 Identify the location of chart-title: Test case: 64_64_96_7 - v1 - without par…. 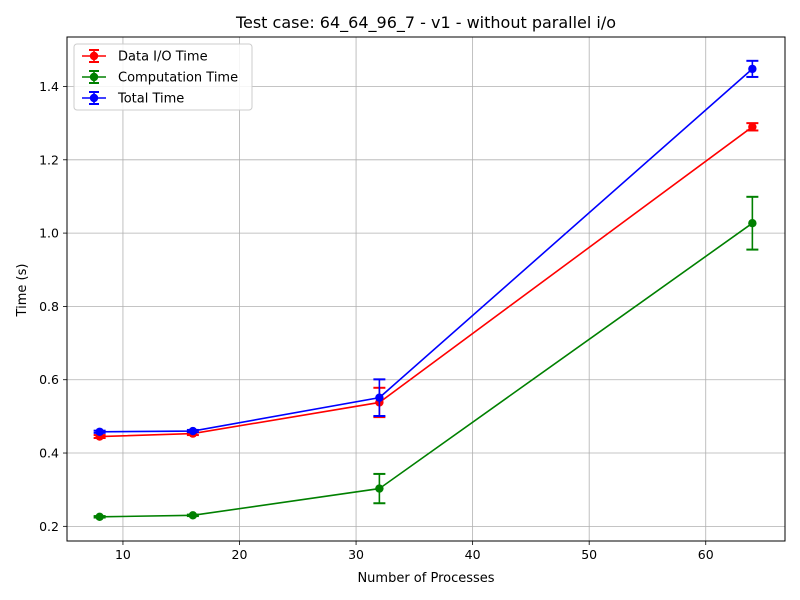
(425, 23).